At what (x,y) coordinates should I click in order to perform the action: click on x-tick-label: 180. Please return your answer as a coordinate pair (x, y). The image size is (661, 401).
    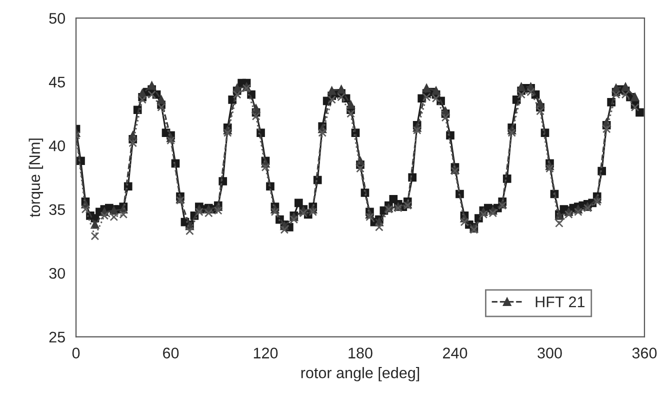
    Looking at the image, I should click on (360, 353).